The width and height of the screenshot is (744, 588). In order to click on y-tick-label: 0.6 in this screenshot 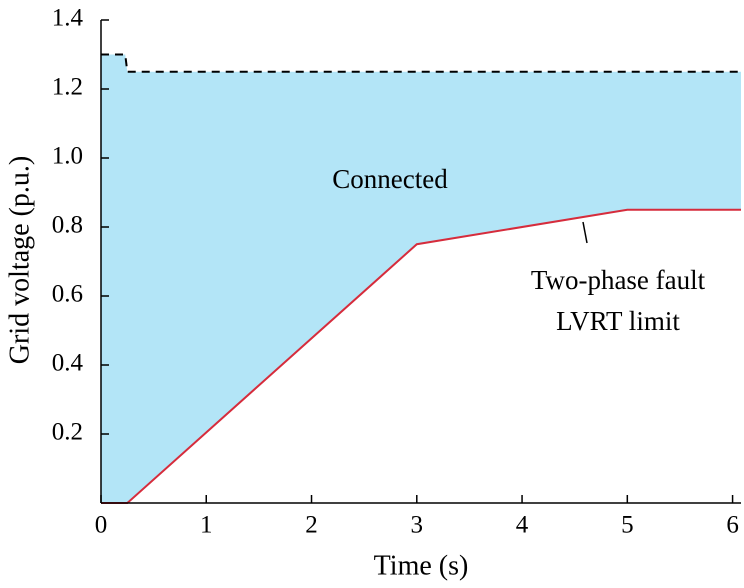, I will do `click(67, 294)`.